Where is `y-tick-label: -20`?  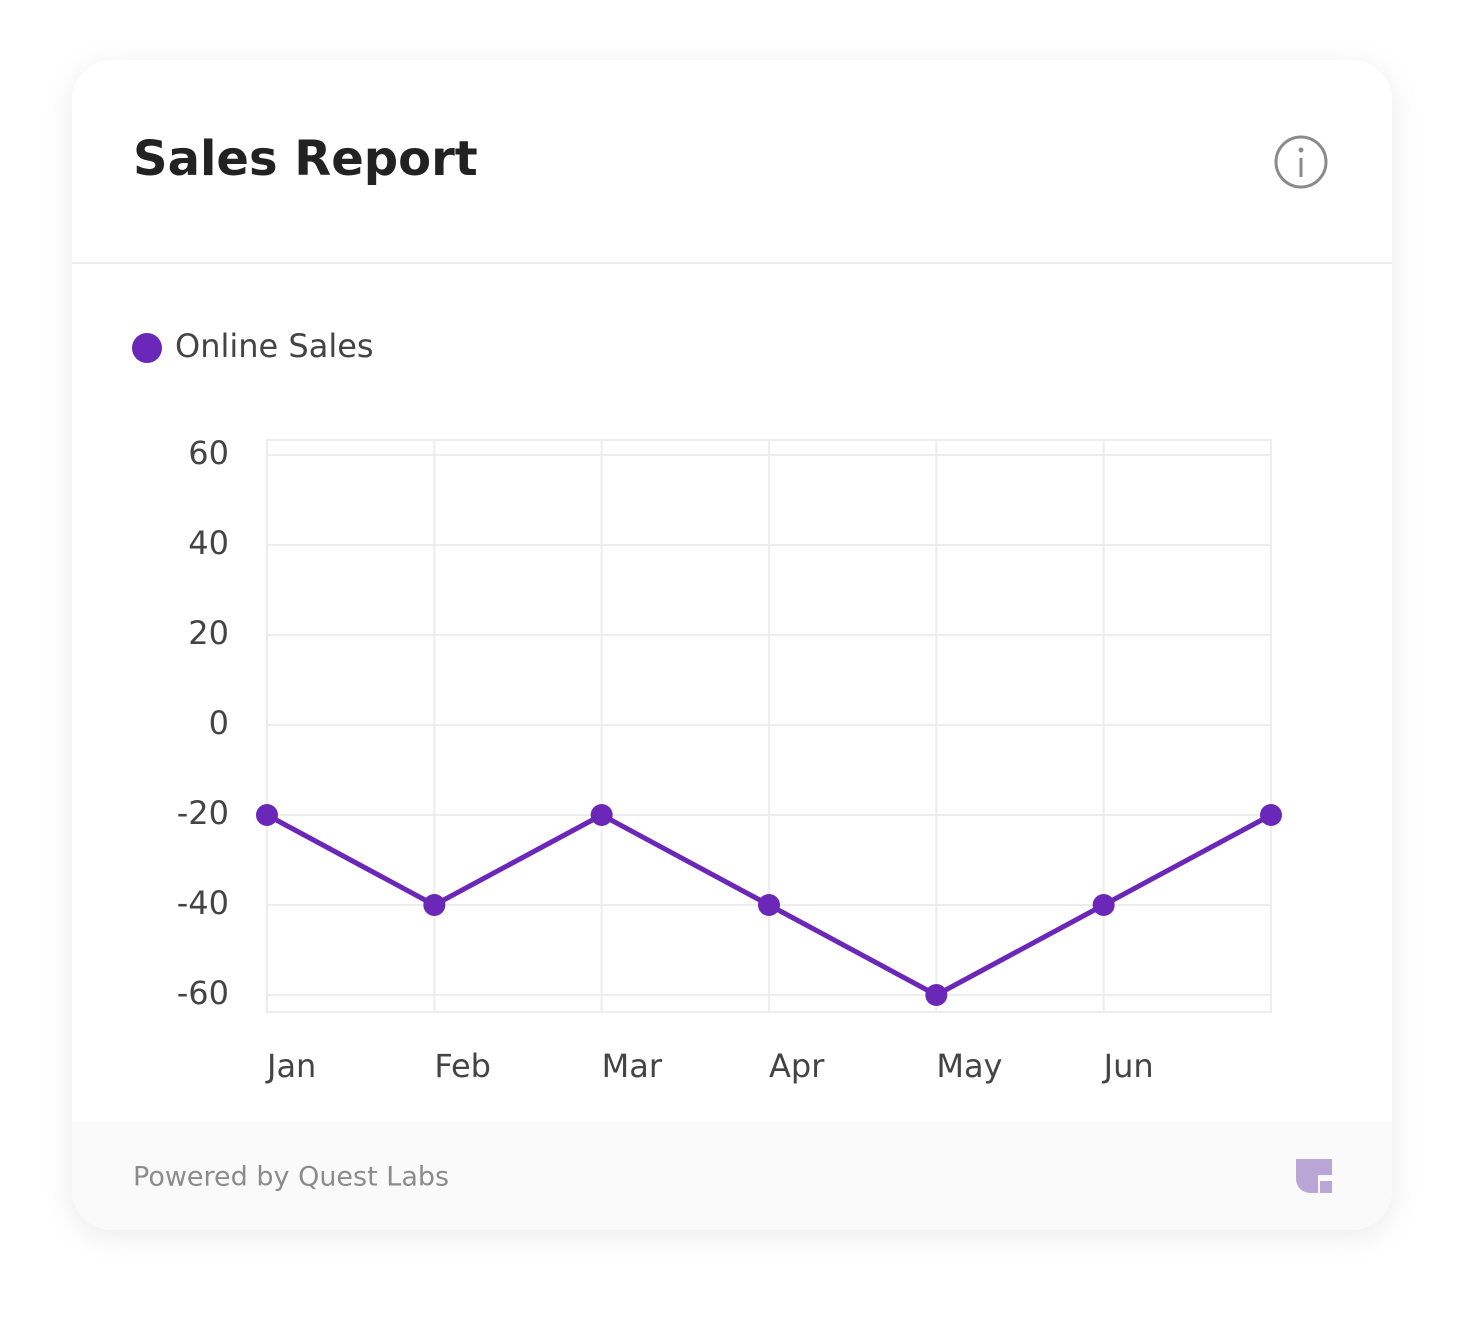
y-tick-label: -20 is located at coordinates (203, 813).